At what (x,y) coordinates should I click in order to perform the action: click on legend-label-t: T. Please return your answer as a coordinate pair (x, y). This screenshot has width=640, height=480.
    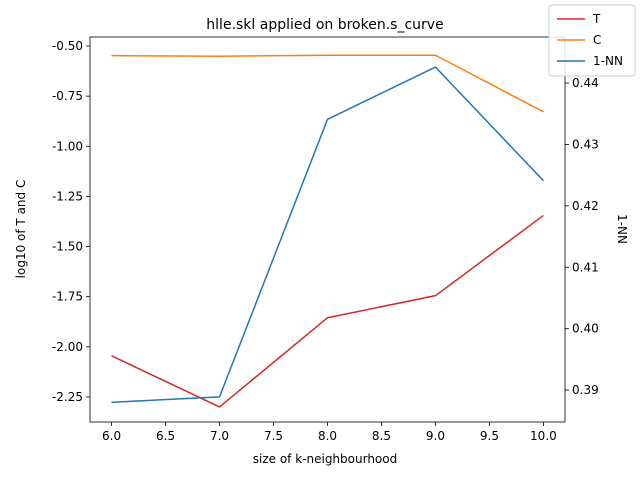
    Looking at the image, I should click on (596, 19).